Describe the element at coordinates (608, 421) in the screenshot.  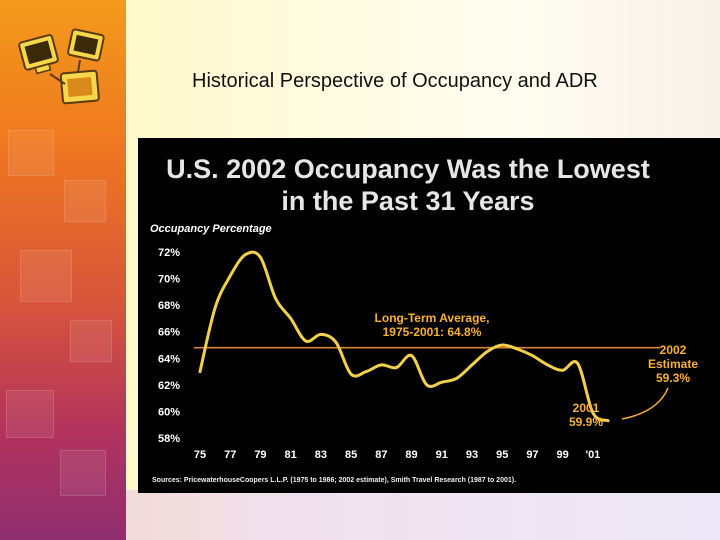
I see `data-point-2002` at that location.